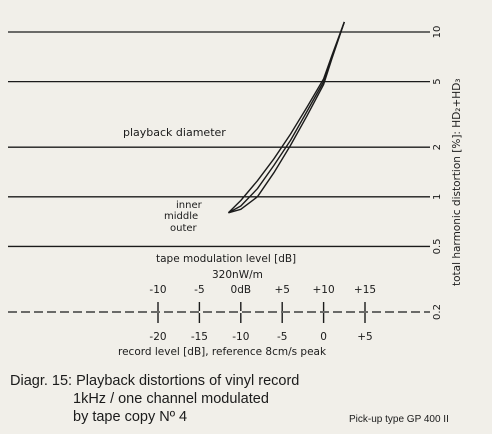 The image size is (492, 434). What do you see at coordinates (174, 132) in the screenshot?
I see `annotation-playback-diameter: playback diameter` at bounding box center [174, 132].